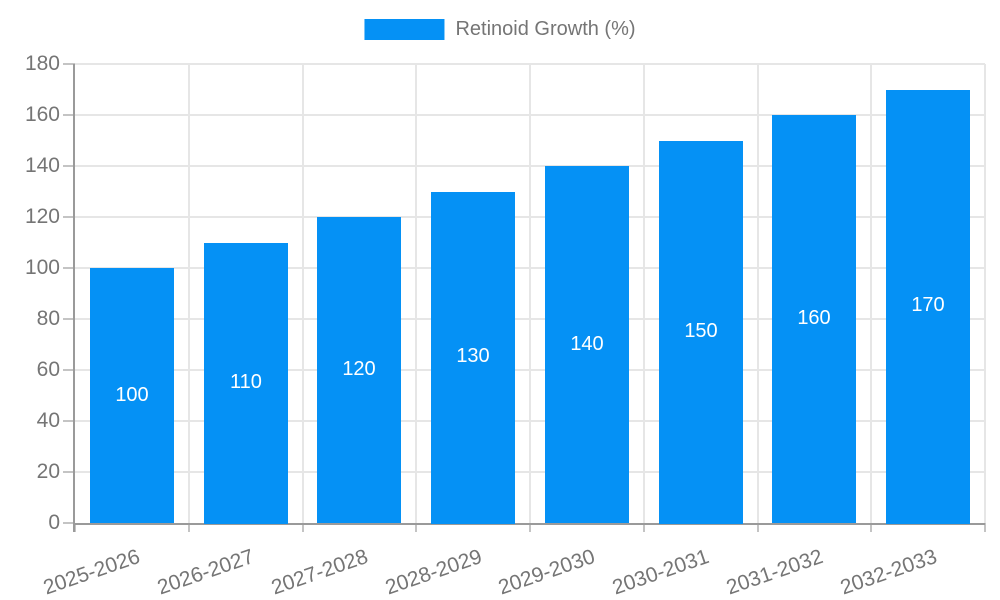 This screenshot has width=1000, height=600. What do you see at coordinates (42, 267) in the screenshot?
I see `y-tick-label: 100` at bounding box center [42, 267].